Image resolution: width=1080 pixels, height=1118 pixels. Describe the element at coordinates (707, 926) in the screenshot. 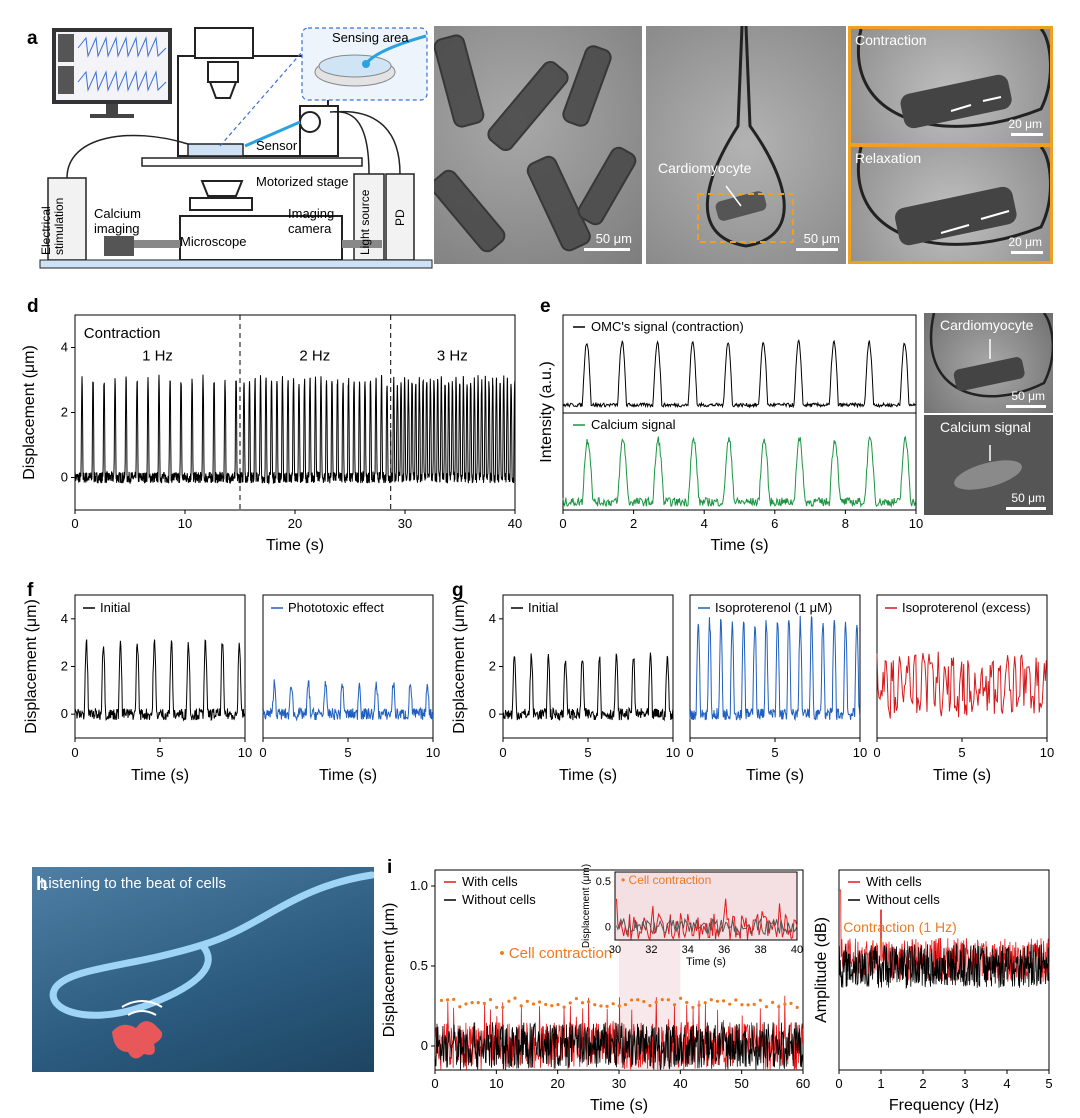

I see `inset-series-line` at that location.